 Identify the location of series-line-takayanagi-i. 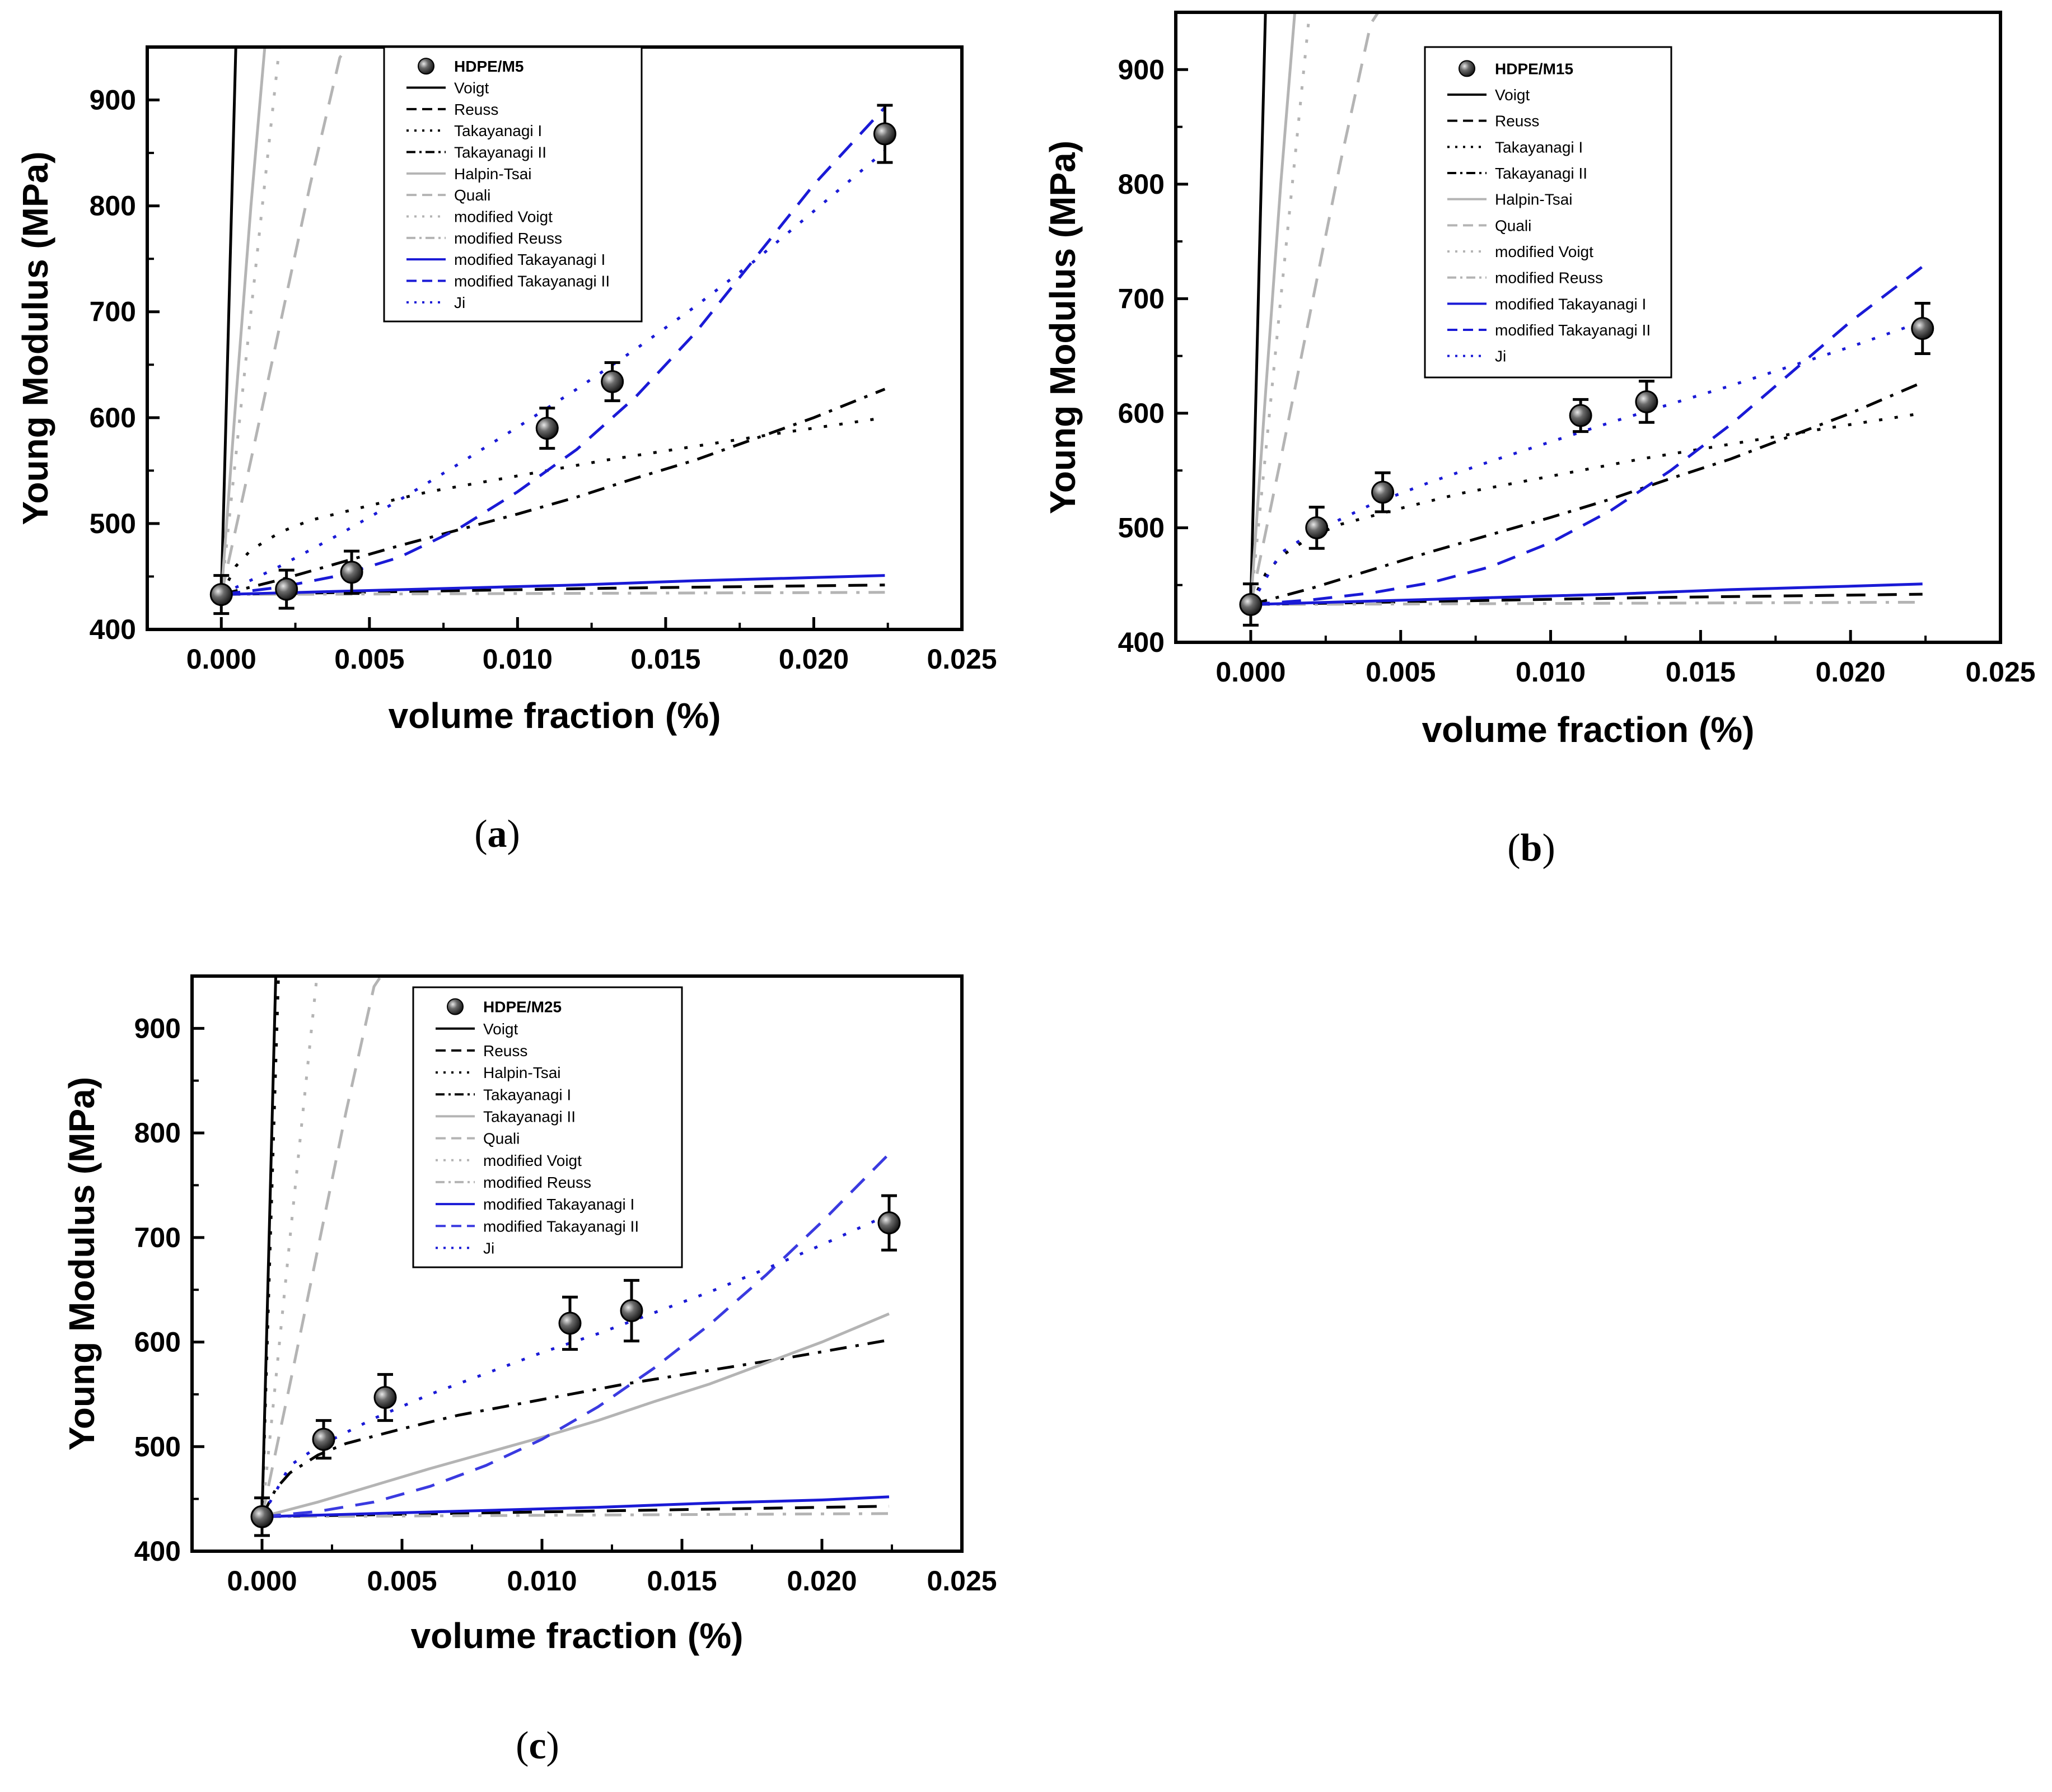
(552, 506).